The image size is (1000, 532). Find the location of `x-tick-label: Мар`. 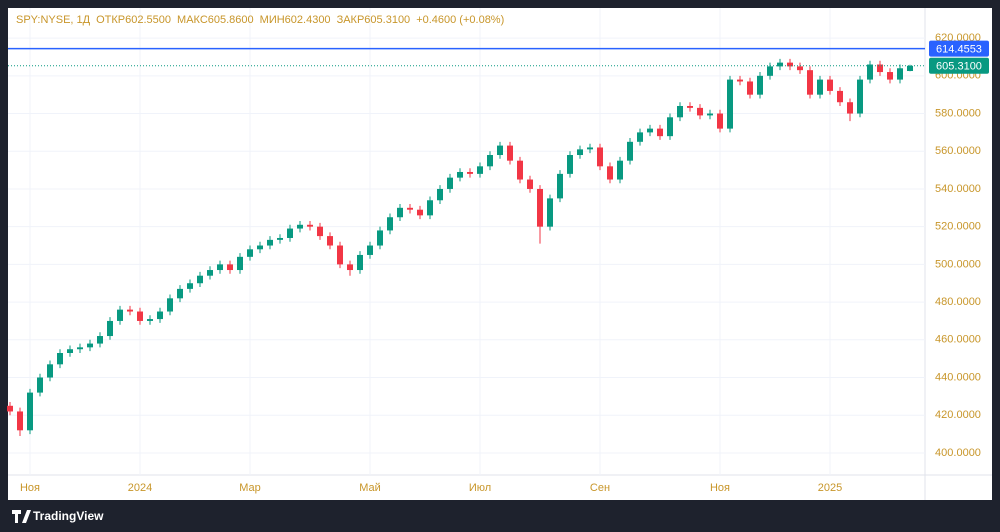

x-tick-label: Мар is located at coordinates (250, 488).